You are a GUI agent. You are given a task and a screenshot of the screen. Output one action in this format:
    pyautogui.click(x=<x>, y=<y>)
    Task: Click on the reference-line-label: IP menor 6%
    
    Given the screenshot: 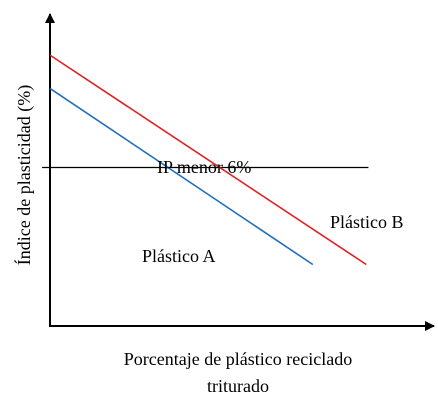 What is the action you would take?
    pyautogui.click(x=204, y=167)
    